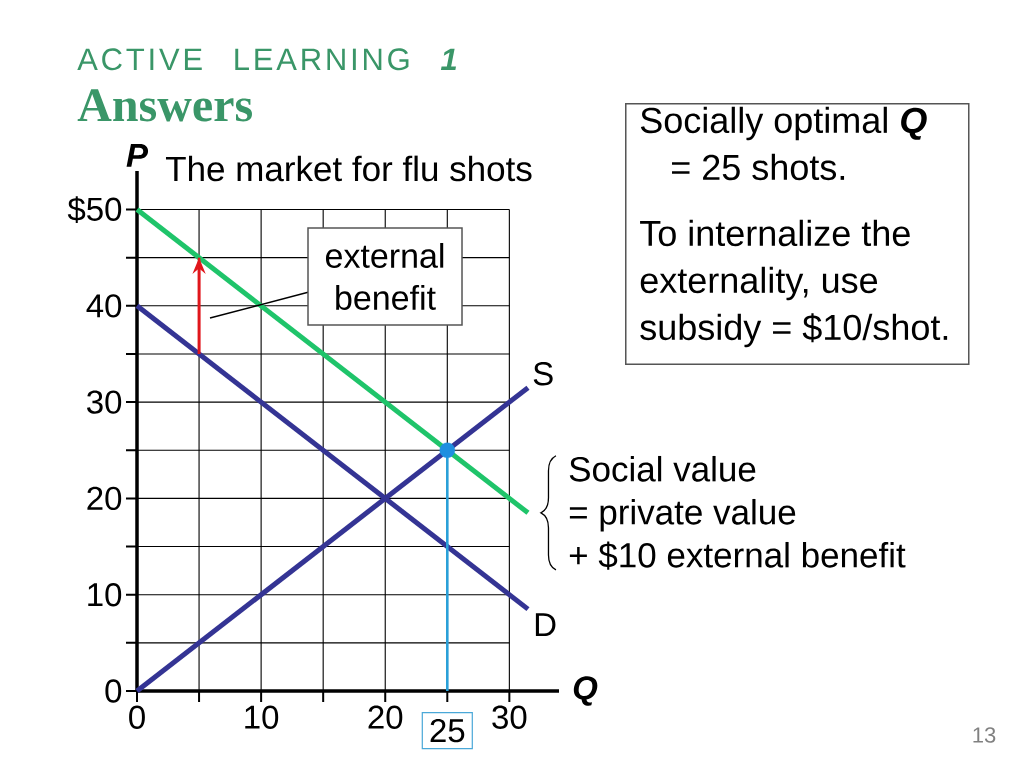 This screenshot has height=768, width=1024. I want to click on text: 13, so click(984, 735).